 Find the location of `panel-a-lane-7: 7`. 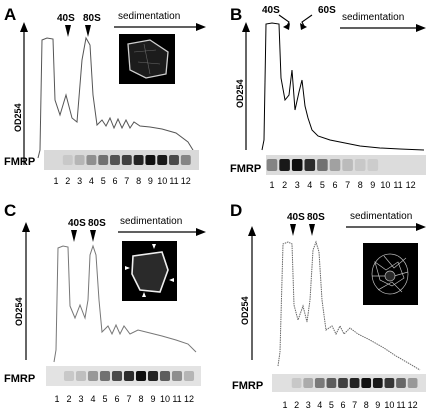

panel-a-lane-7: 7 is located at coordinates (126, 181).